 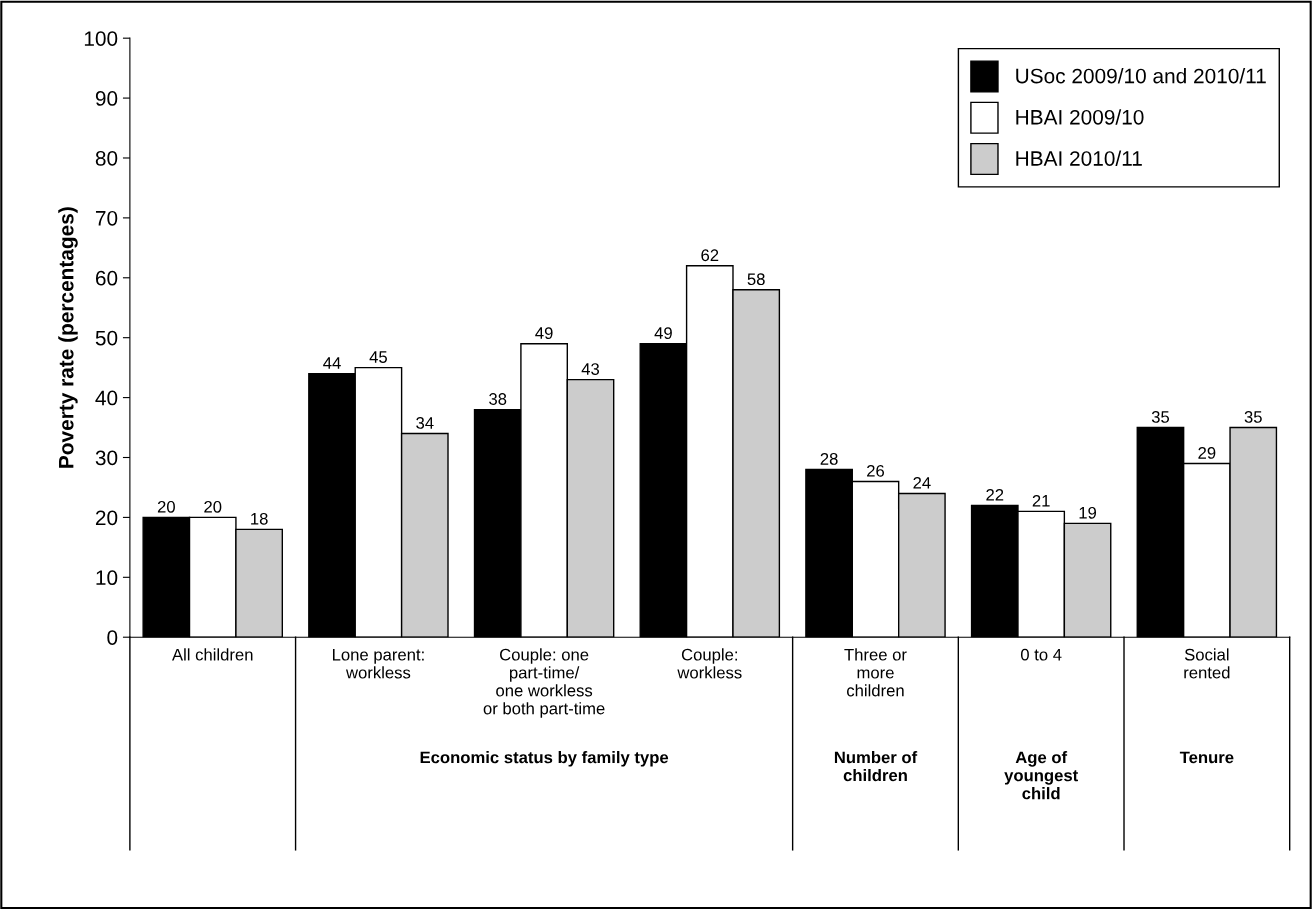 What do you see at coordinates (1088, 512) in the screenshot?
I see `data-label: 19` at bounding box center [1088, 512].